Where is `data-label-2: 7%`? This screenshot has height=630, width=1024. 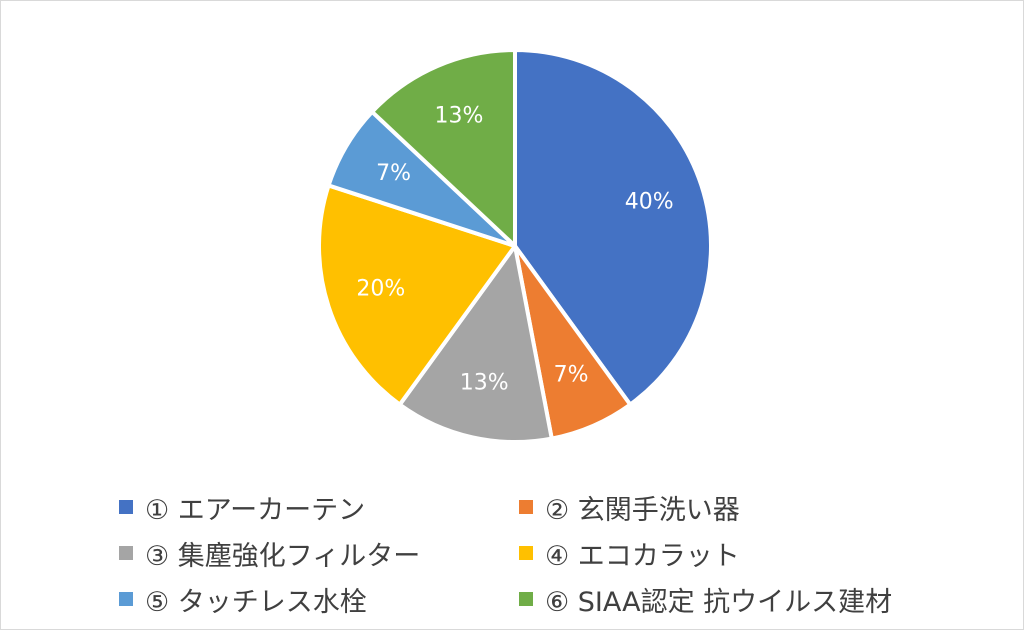 data-label-2: 7% is located at coordinates (571, 375).